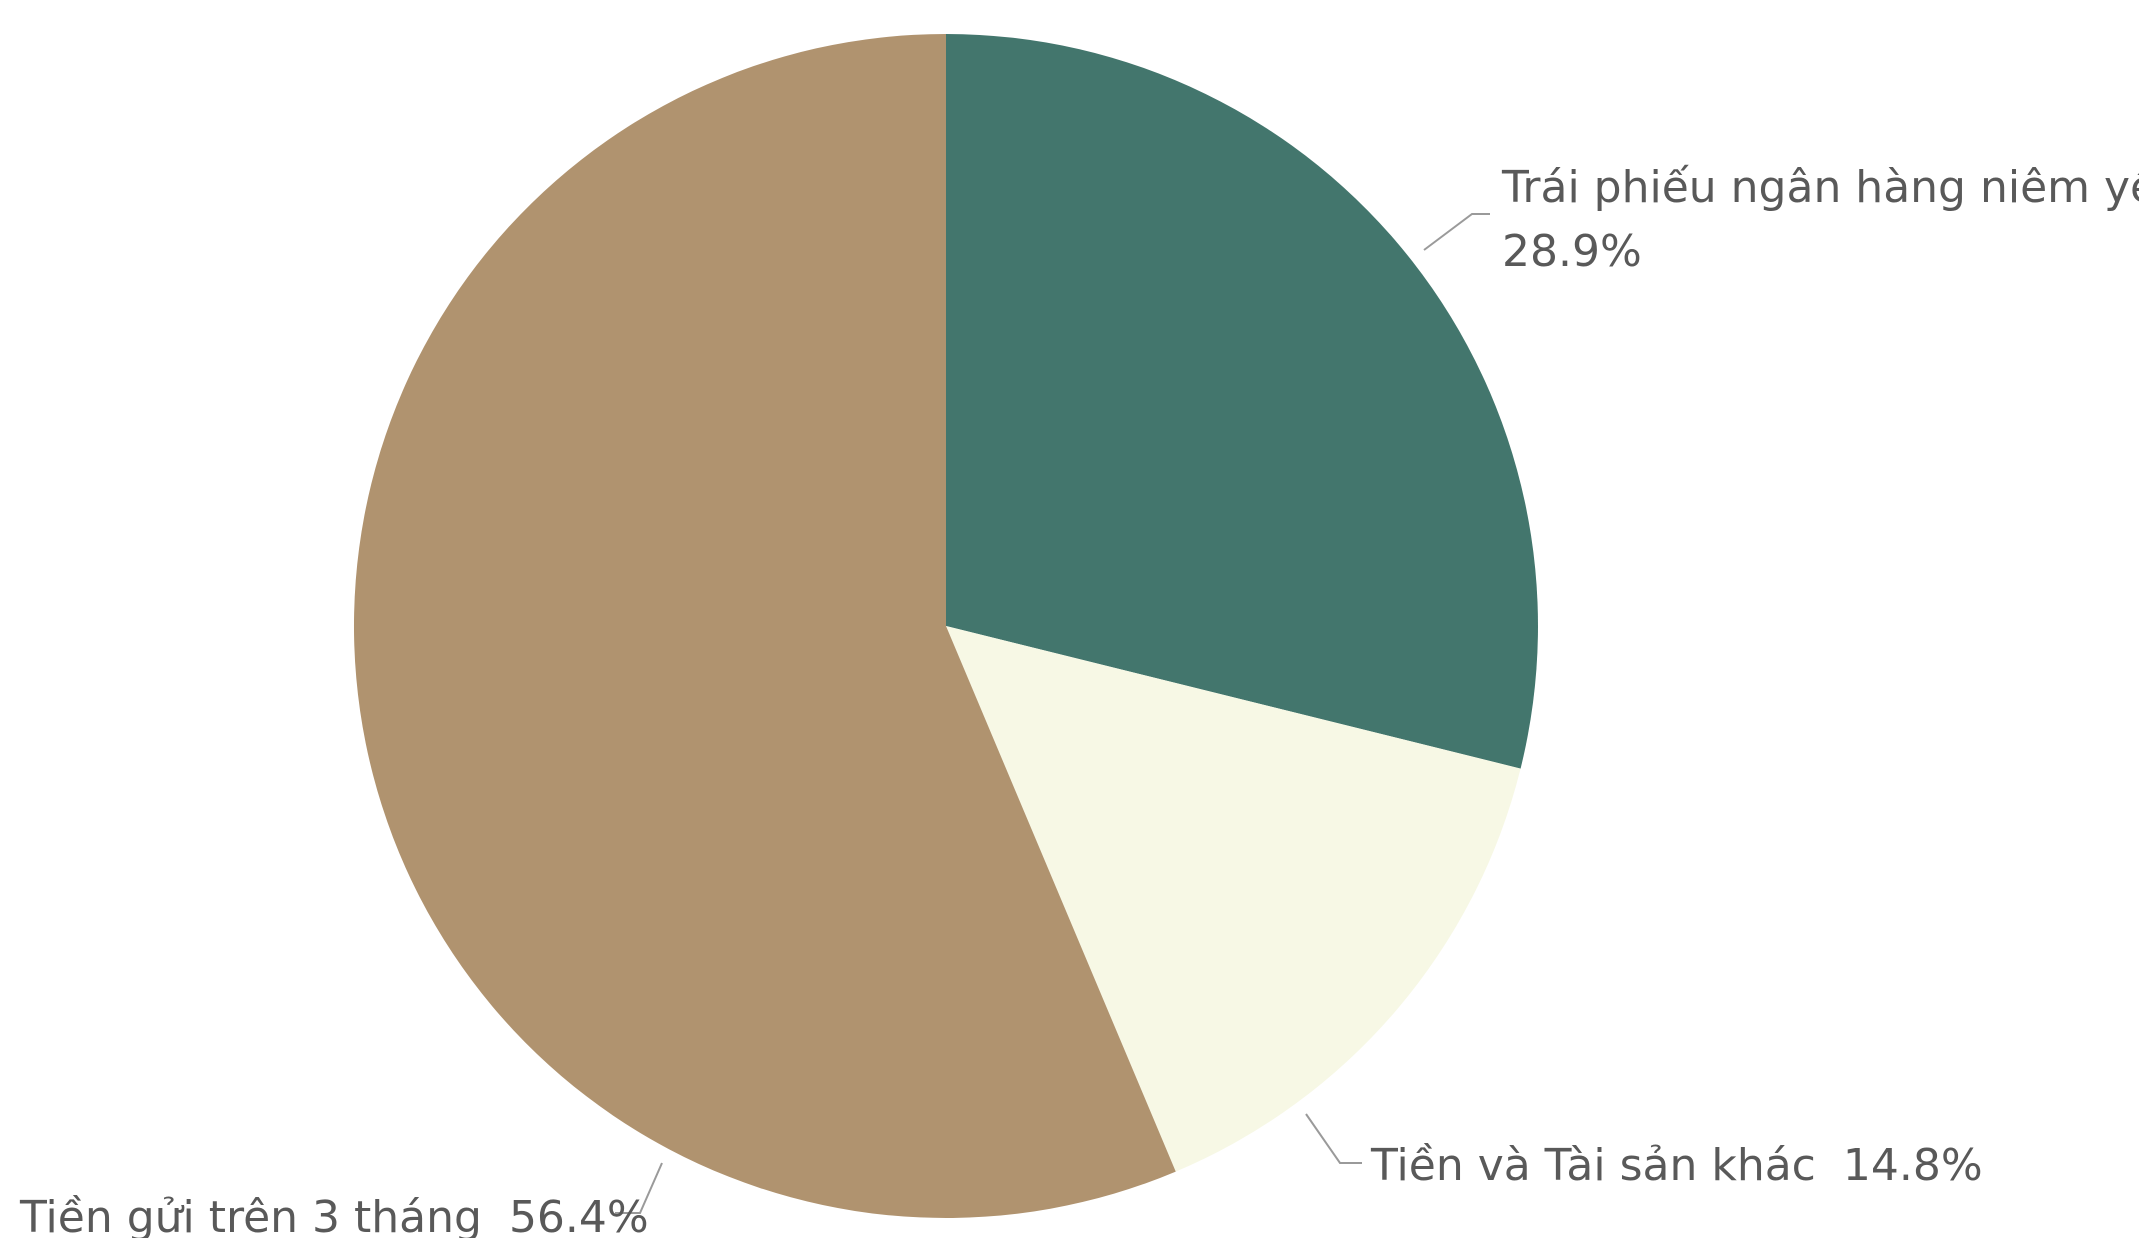 Image resolution: width=2139 pixels, height=1238 pixels. What do you see at coordinates (1572, 251) in the screenshot?
I see `slice-label-trai-phieu-value: 28.9%` at bounding box center [1572, 251].